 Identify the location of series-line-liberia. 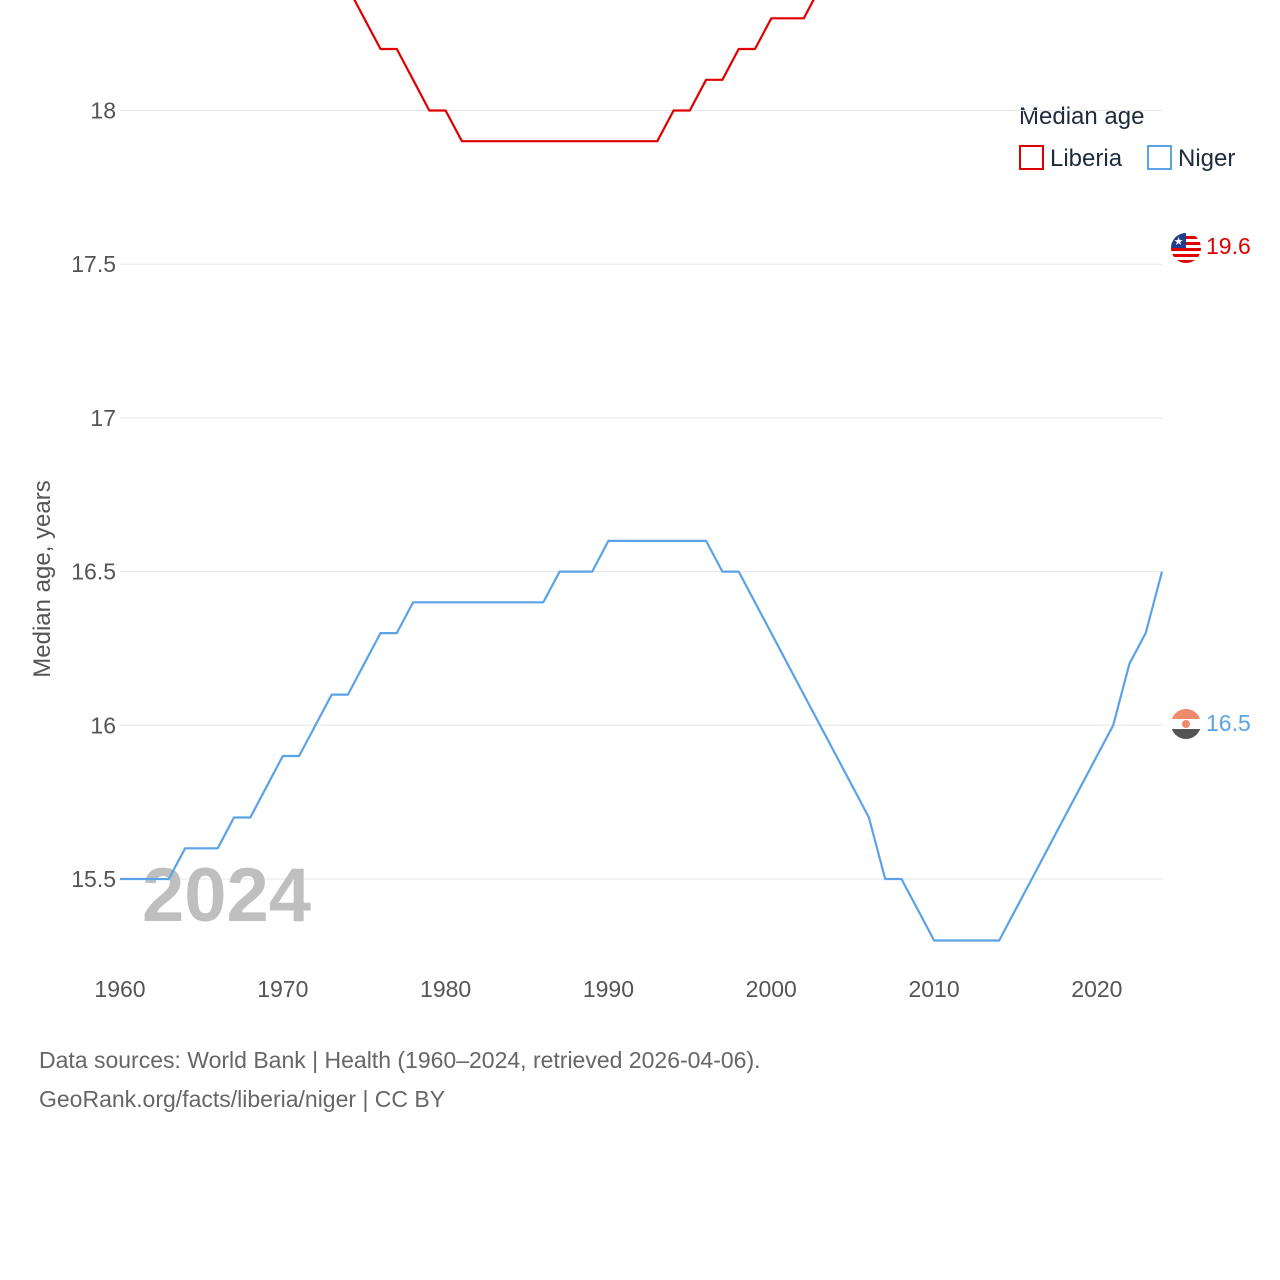
(584, 71).